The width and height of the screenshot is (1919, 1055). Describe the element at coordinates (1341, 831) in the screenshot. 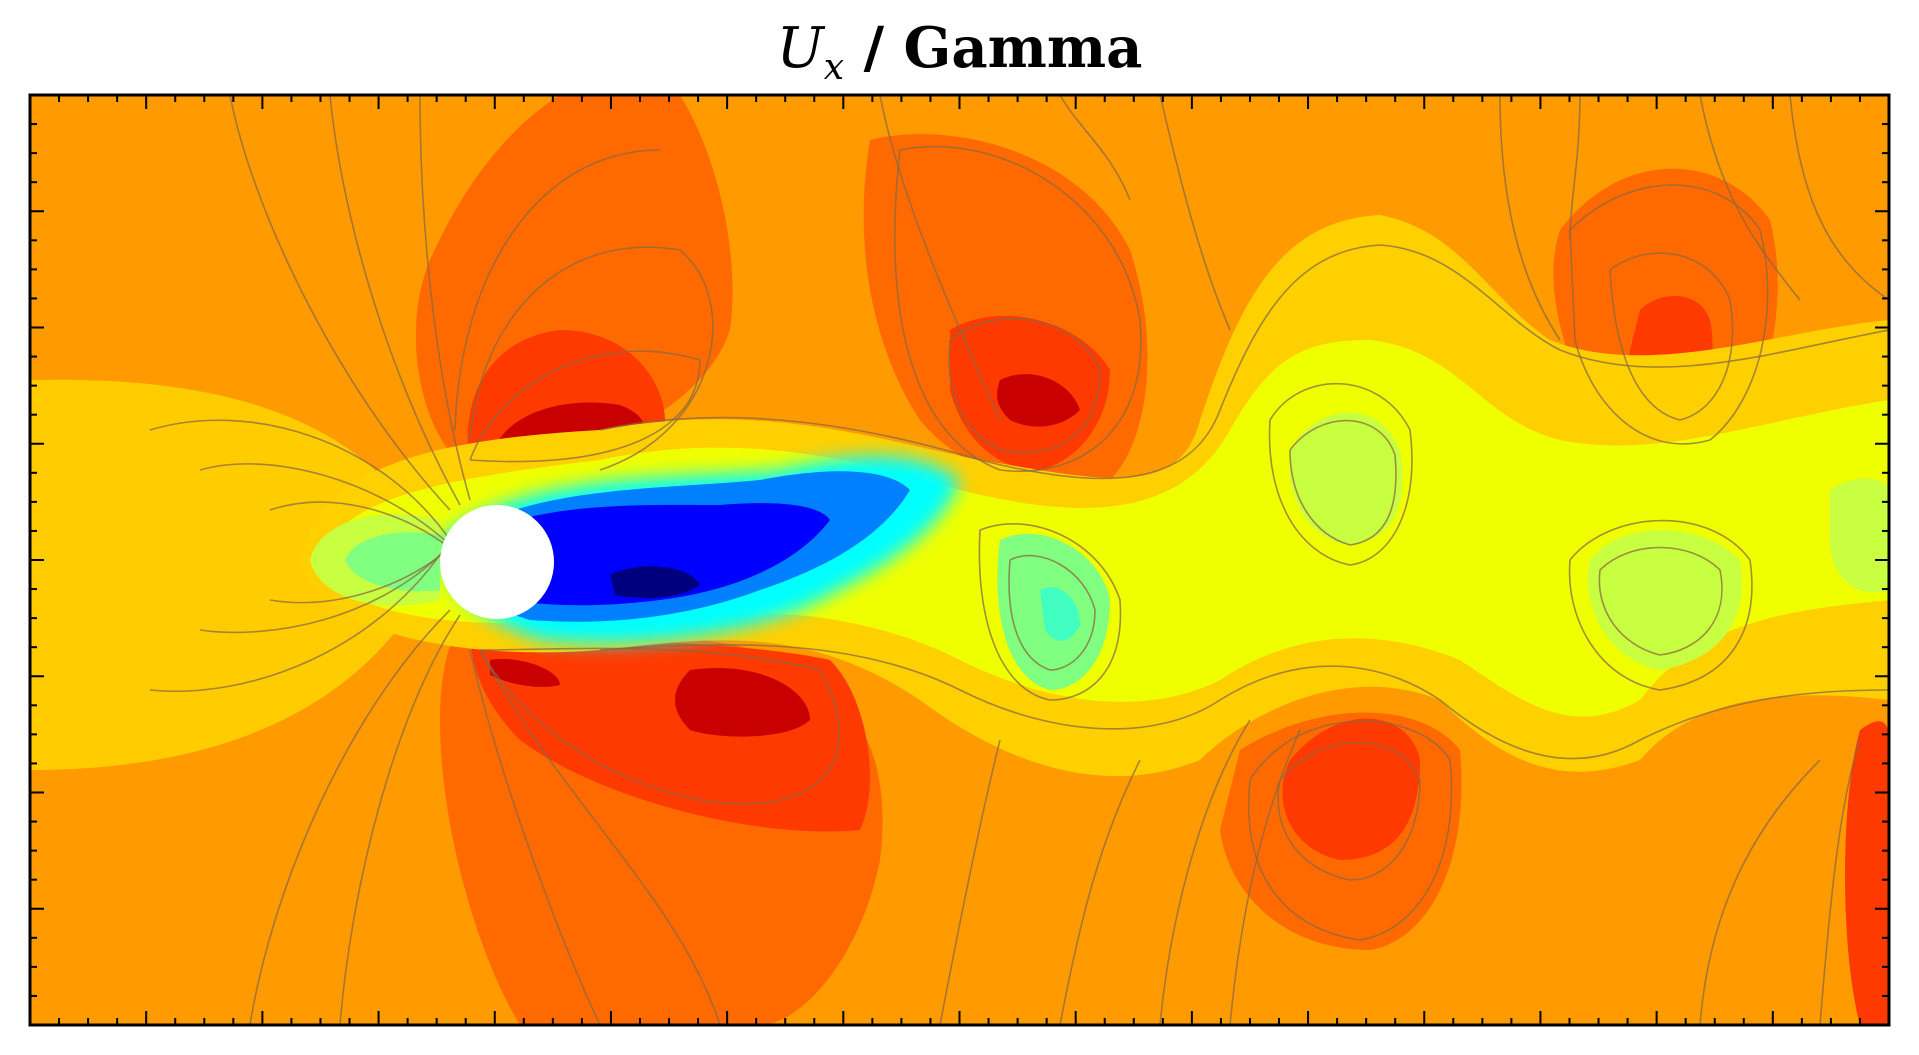

I see `lobe-lower-middle` at that location.